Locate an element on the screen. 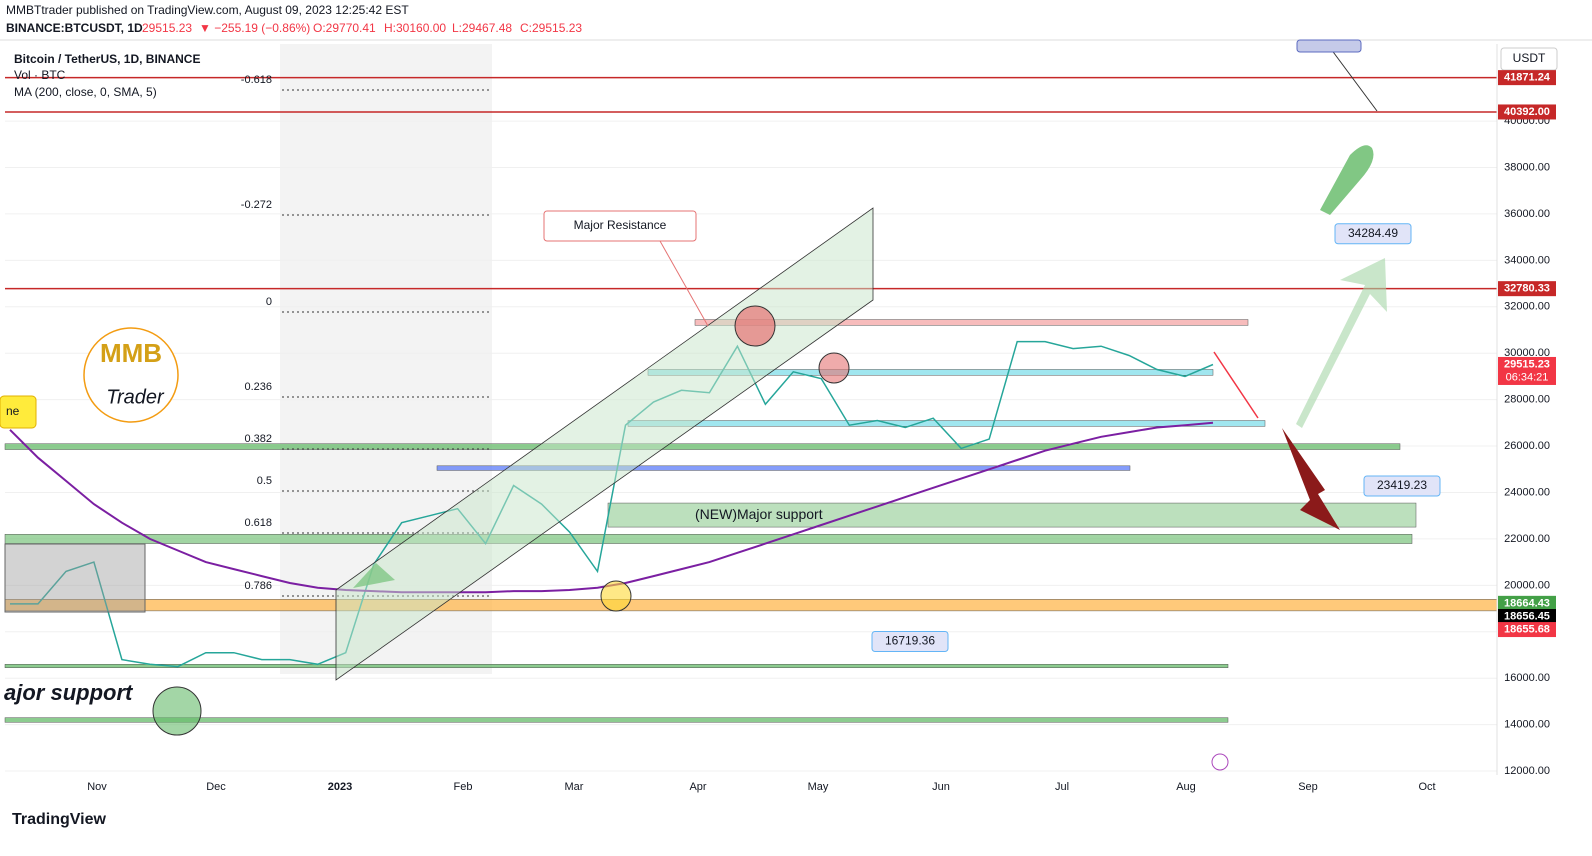 The width and height of the screenshot is (1592, 856). y-tick-label: 26000.00 is located at coordinates (1527, 446).